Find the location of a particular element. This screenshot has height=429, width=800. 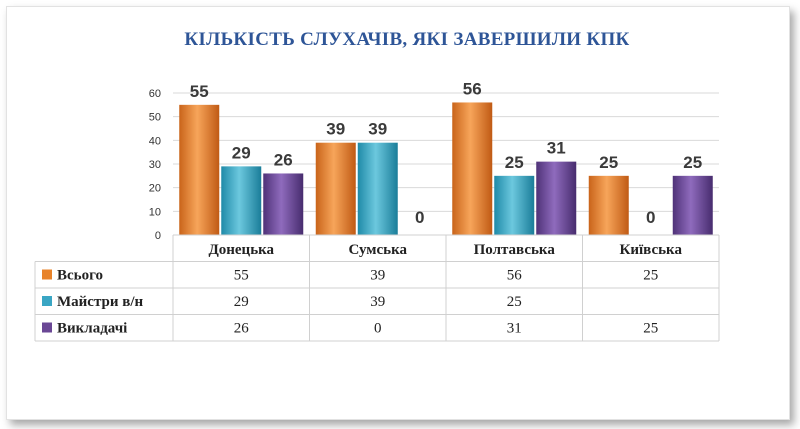

table-cell: 26 is located at coordinates (242, 329).